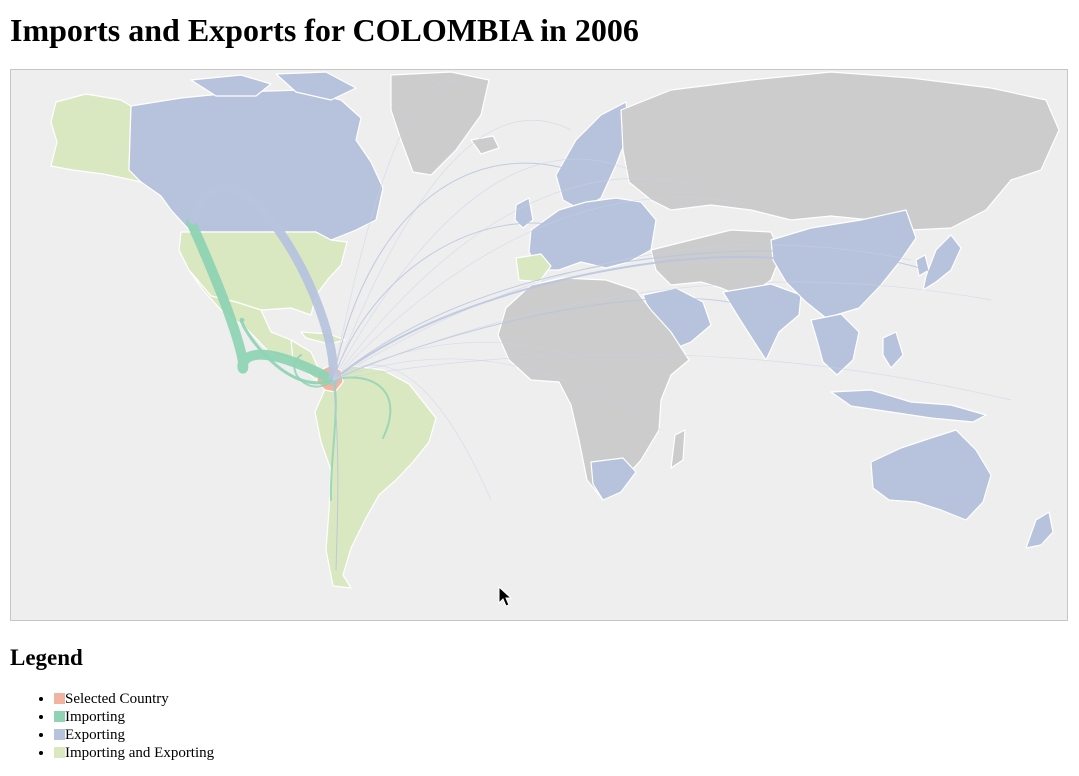 Image resolution: width=1079 pixels, height=776 pixels. I want to click on page-title: Imports and Exports for COLOMBIA in 2006, so click(324, 30).